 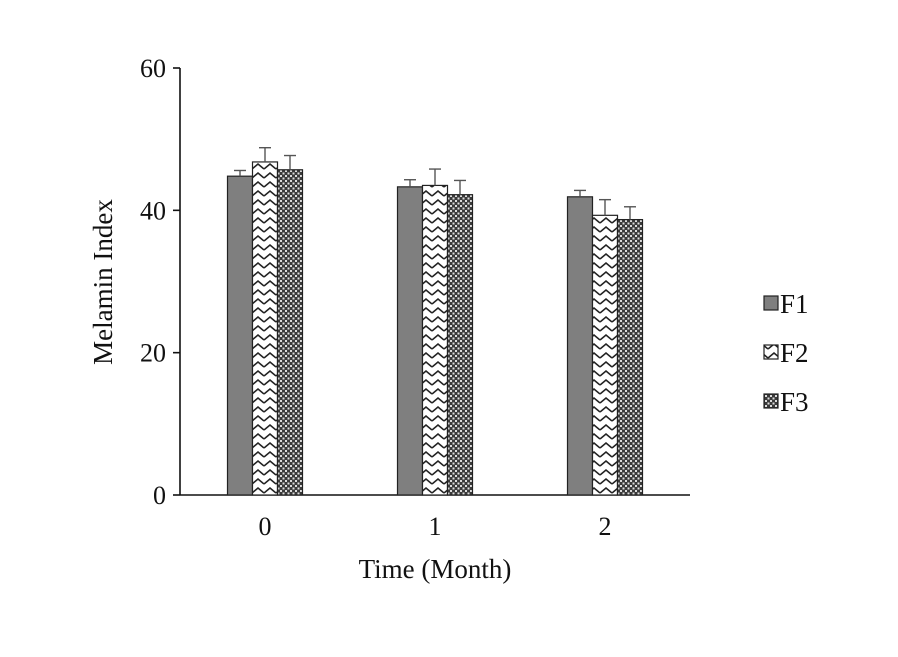 I want to click on legend-label-f1: F1, so click(x=794, y=304).